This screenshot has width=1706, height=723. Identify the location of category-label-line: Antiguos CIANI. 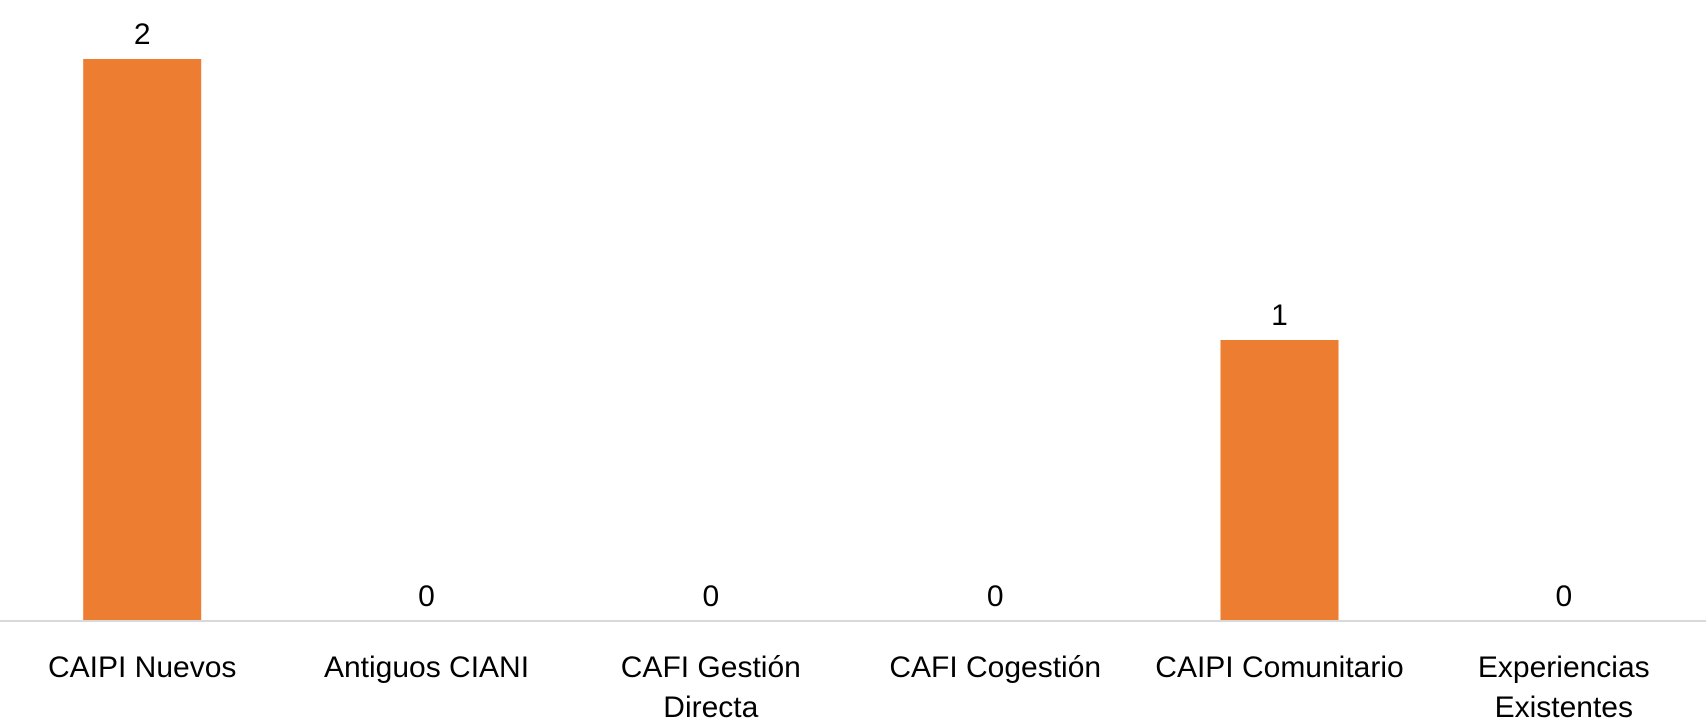
(426, 667).